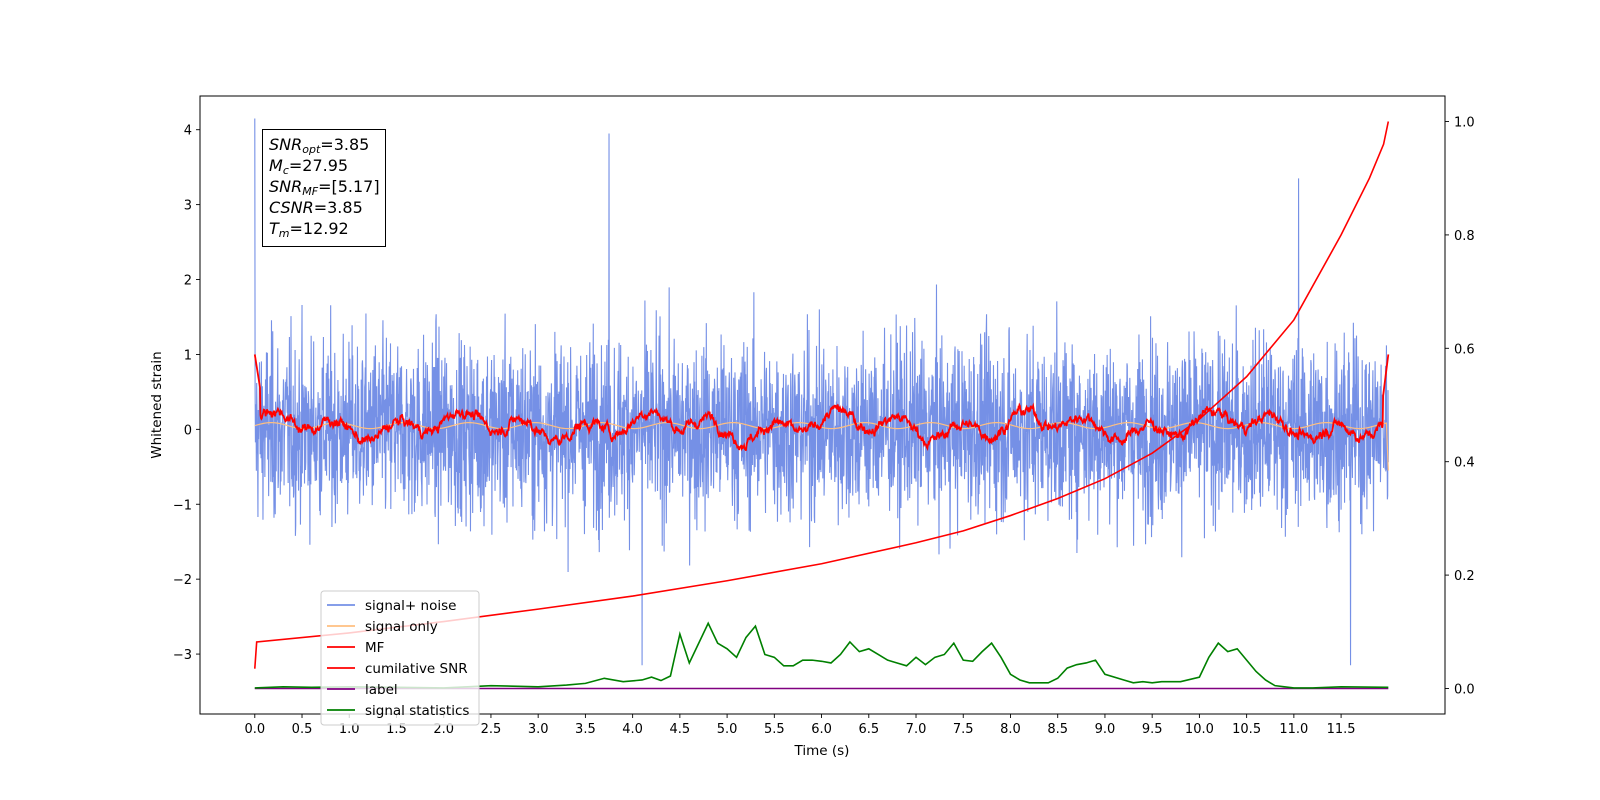  I want to click on x-tick-label: 10.0, so click(1199, 729).